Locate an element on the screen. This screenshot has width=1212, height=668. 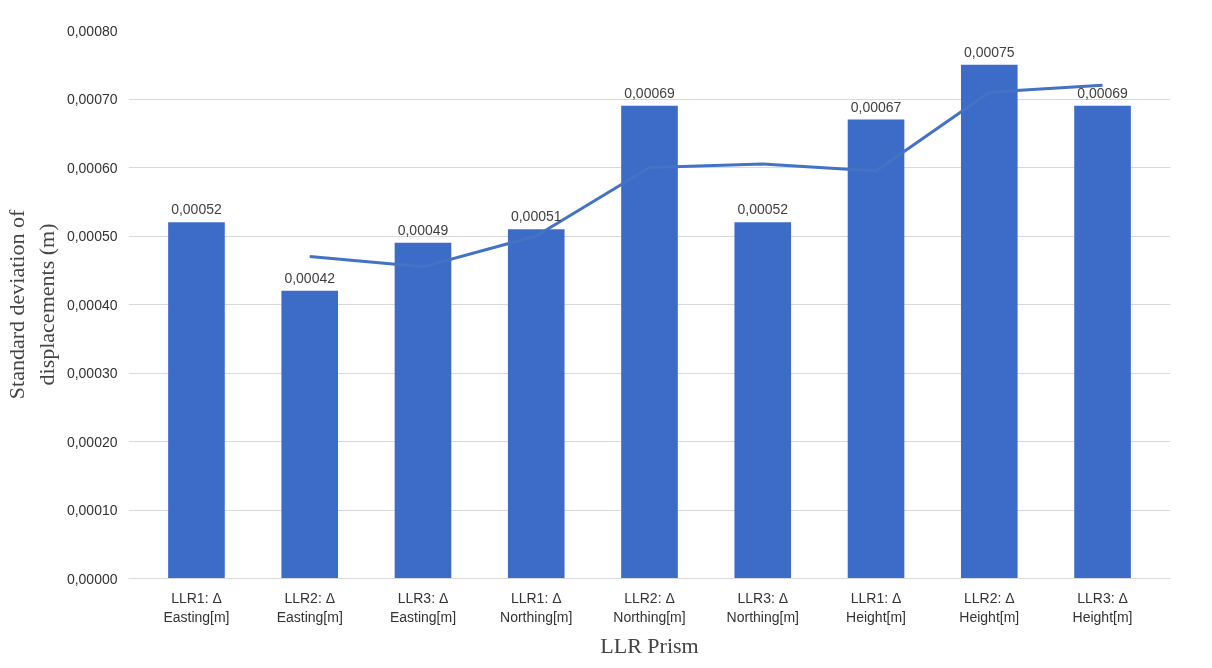
x-tick-label: LLR3: Δ Height[m] is located at coordinates (1102, 607).